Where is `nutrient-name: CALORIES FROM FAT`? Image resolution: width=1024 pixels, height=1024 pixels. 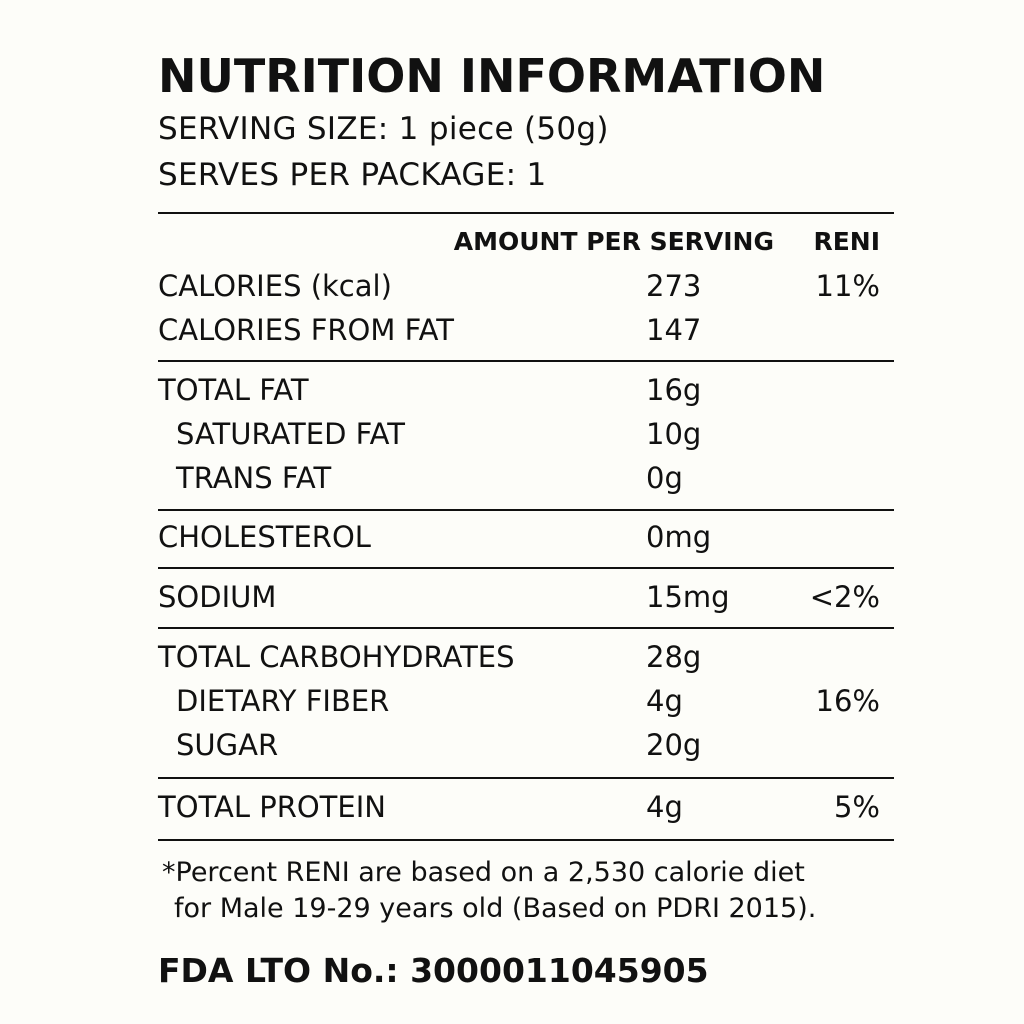
nutrient-name: CALORIES FROM FAT is located at coordinates (306, 330).